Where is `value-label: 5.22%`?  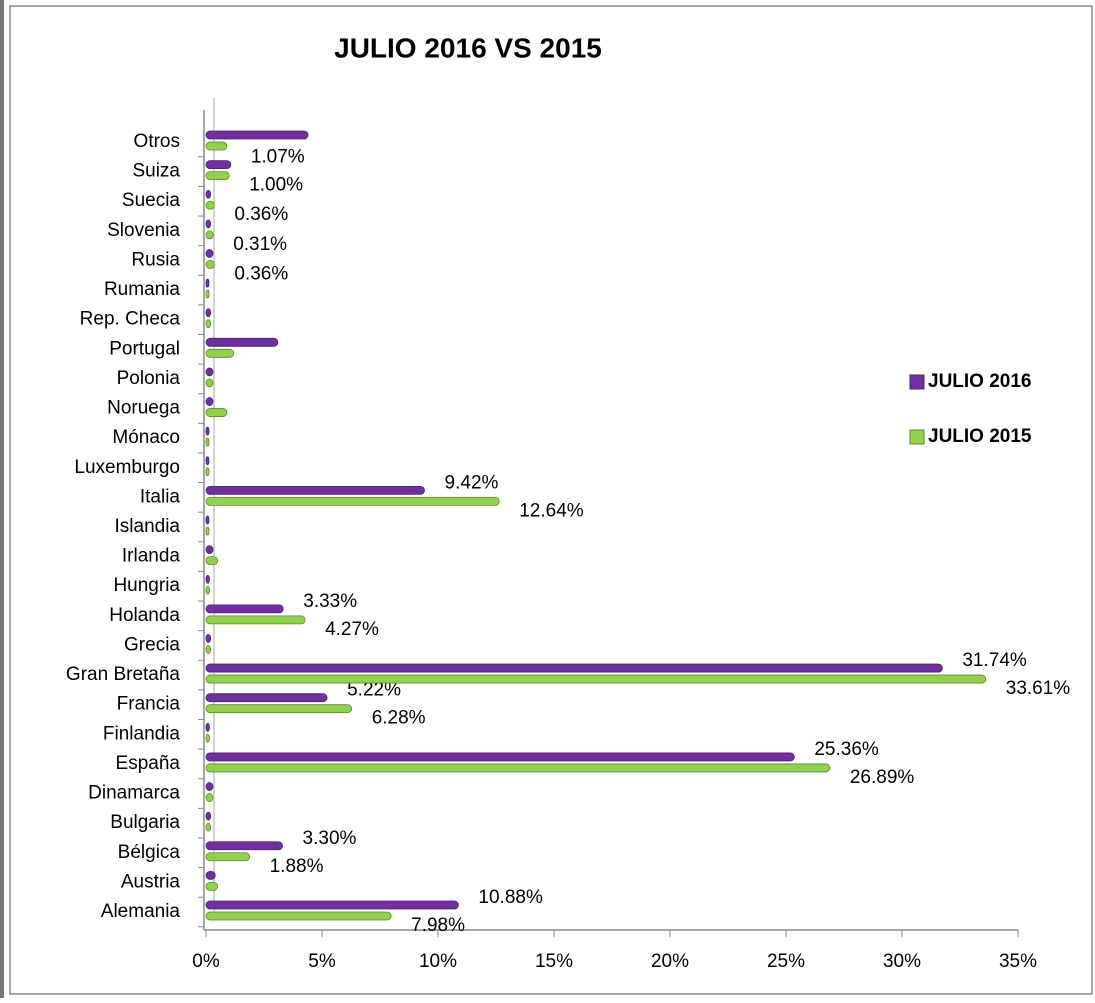
value-label: 5.22% is located at coordinates (374, 690).